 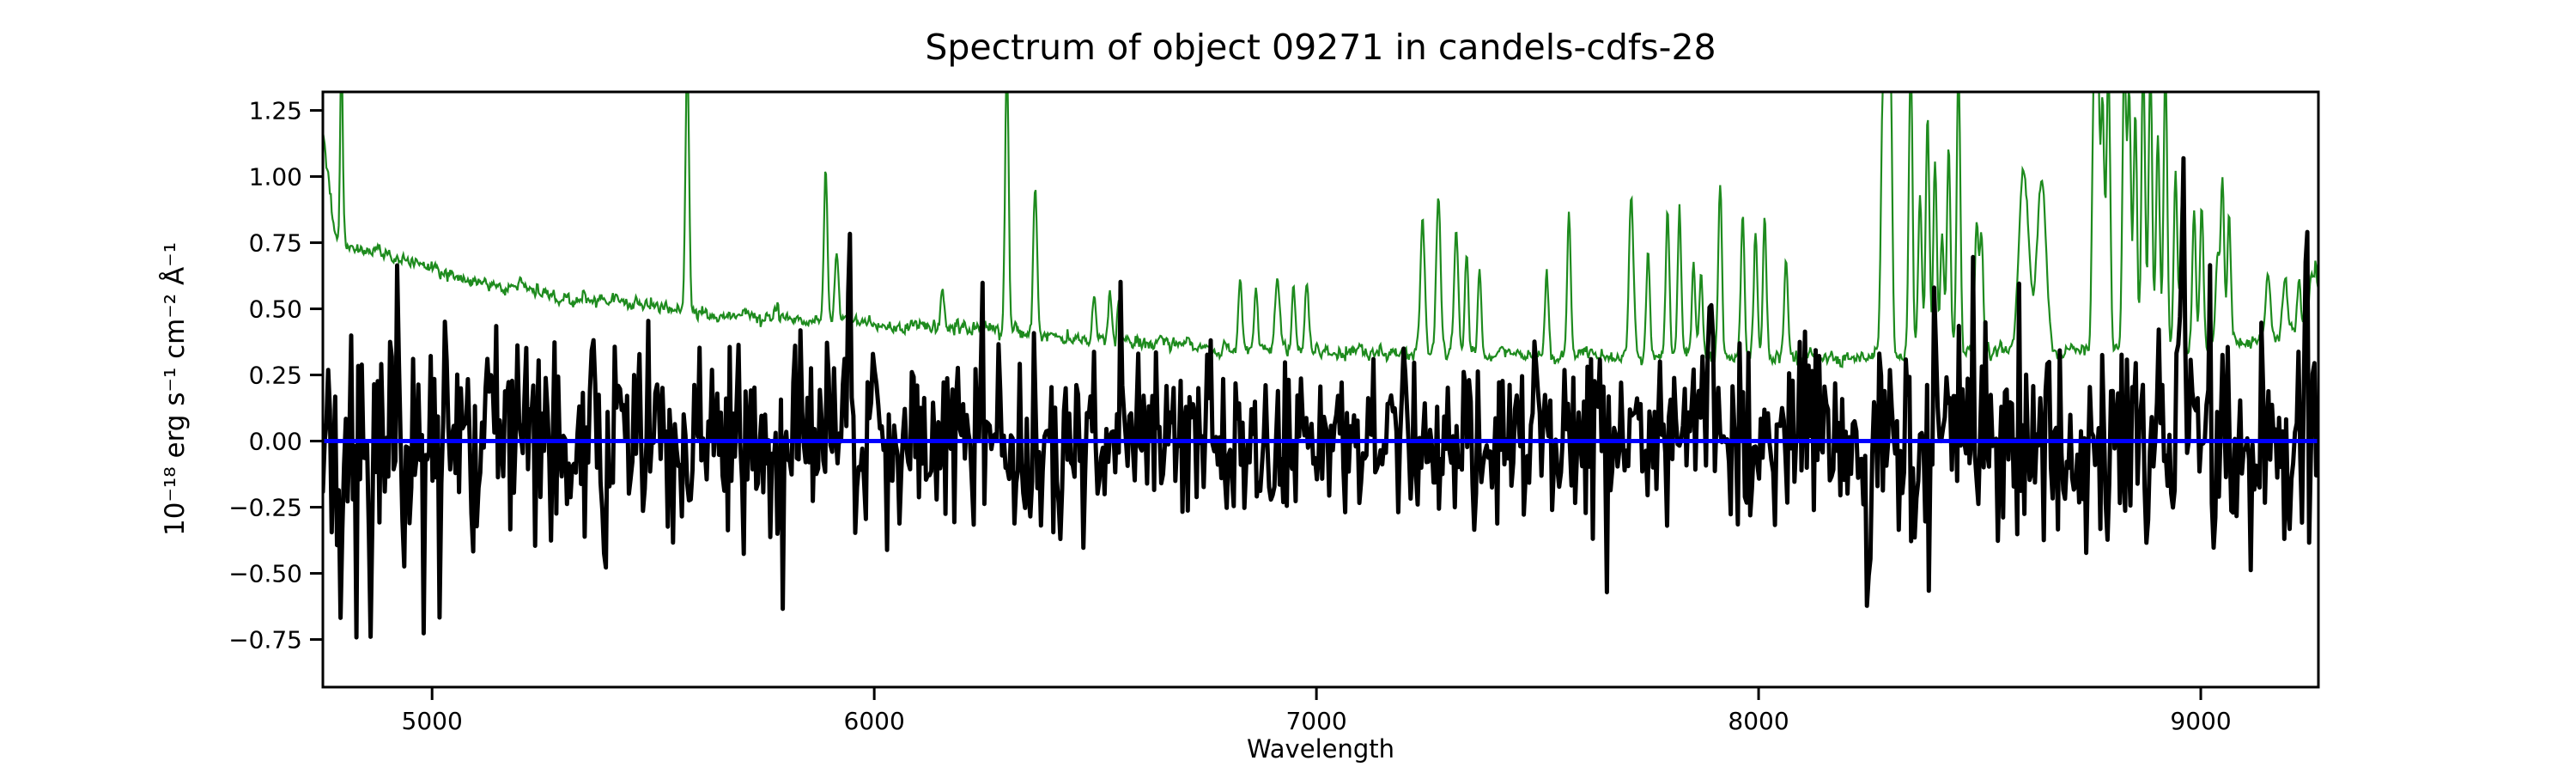 What do you see at coordinates (265, 508) in the screenshot?
I see `y-tick-label: −0.25` at bounding box center [265, 508].